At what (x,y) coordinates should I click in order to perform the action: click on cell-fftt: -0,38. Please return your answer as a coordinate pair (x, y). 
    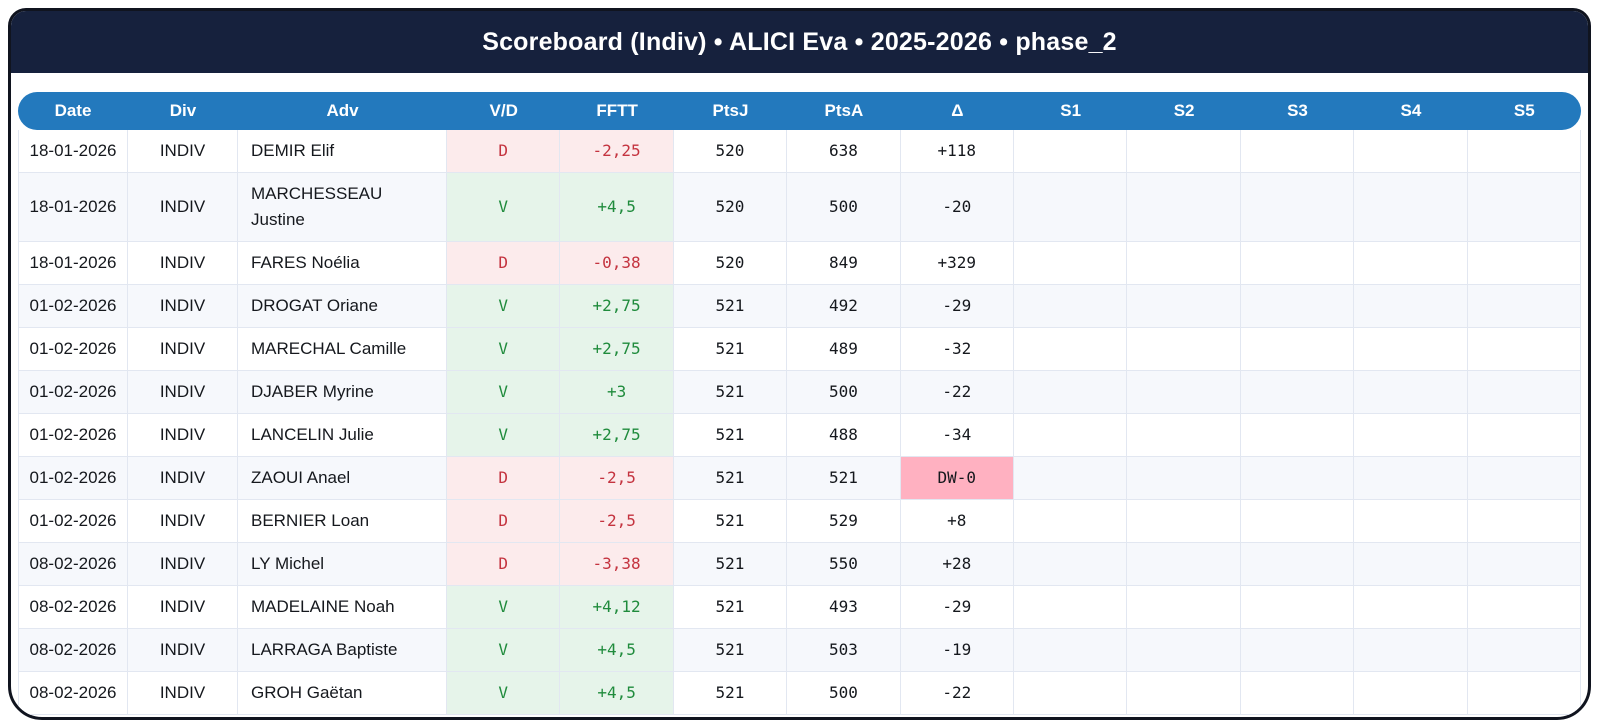
    Looking at the image, I should click on (617, 263).